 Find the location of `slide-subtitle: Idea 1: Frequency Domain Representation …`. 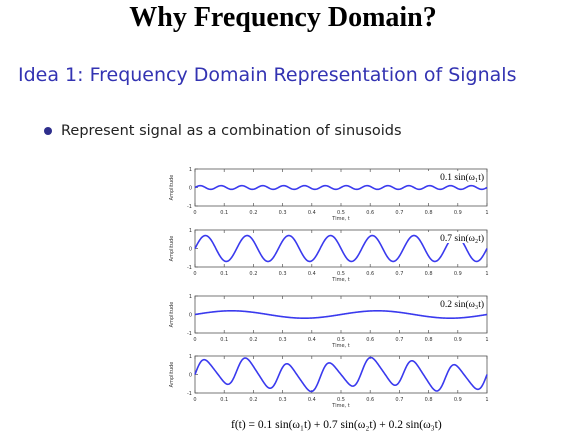

slide-subtitle: Idea 1: Frequency Domain Representation … is located at coordinates (267, 75).